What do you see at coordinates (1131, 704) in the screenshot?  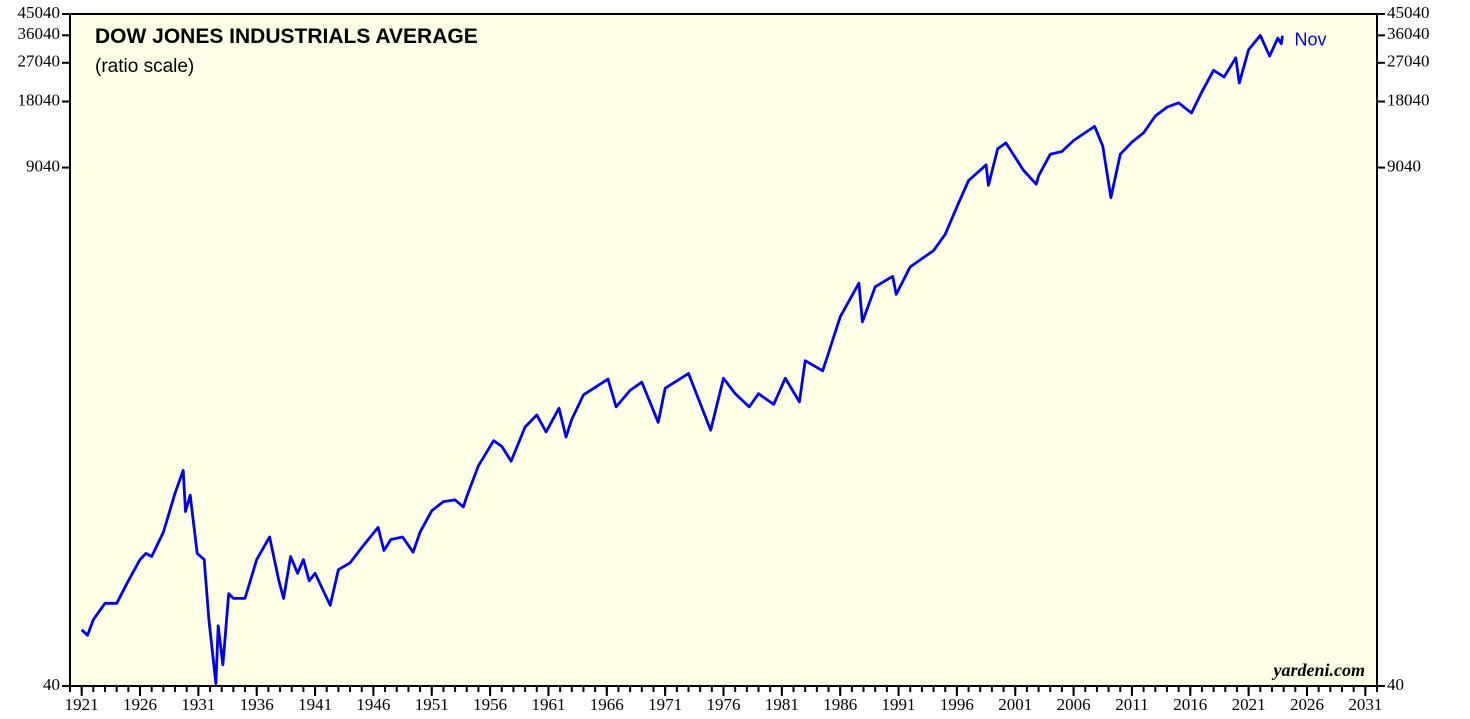 I see `x-tick-label: 2011` at bounding box center [1131, 704].